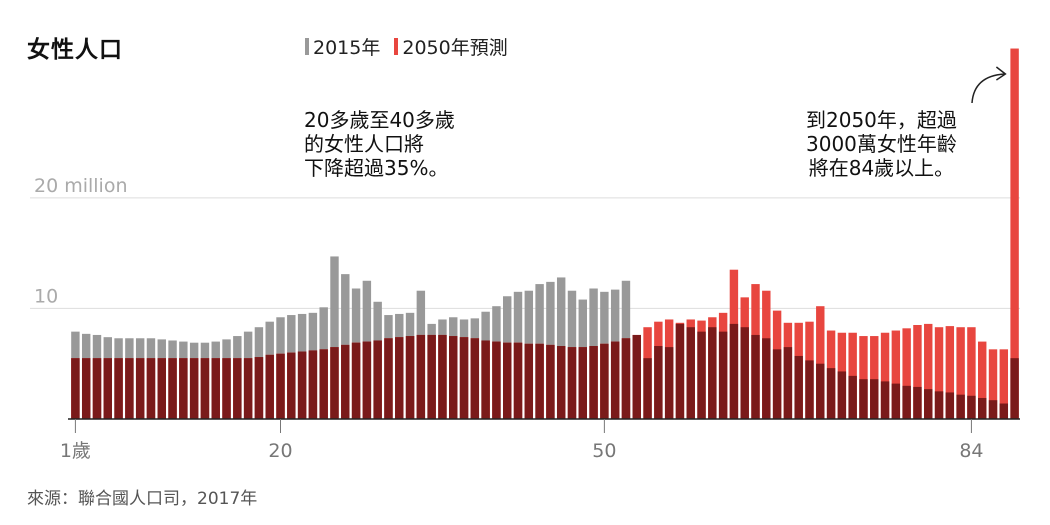 This screenshot has height=525, width=1050. I want to click on legend: 2015年 2050年預測, so click(413, 46).